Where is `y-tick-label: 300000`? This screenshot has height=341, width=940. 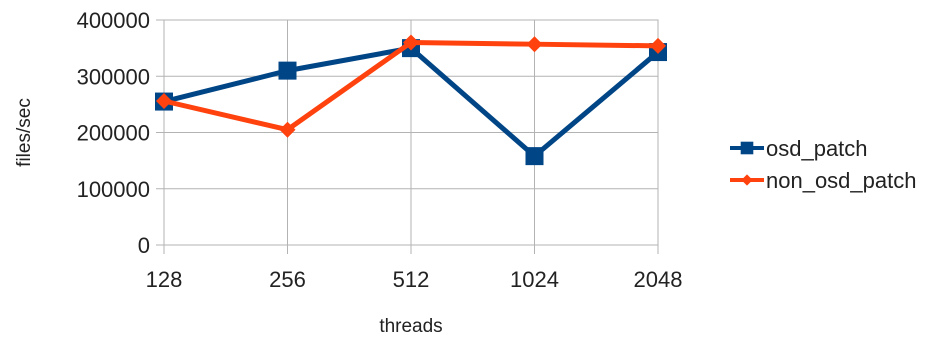 y-tick-label: 300000 is located at coordinates (113, 76).